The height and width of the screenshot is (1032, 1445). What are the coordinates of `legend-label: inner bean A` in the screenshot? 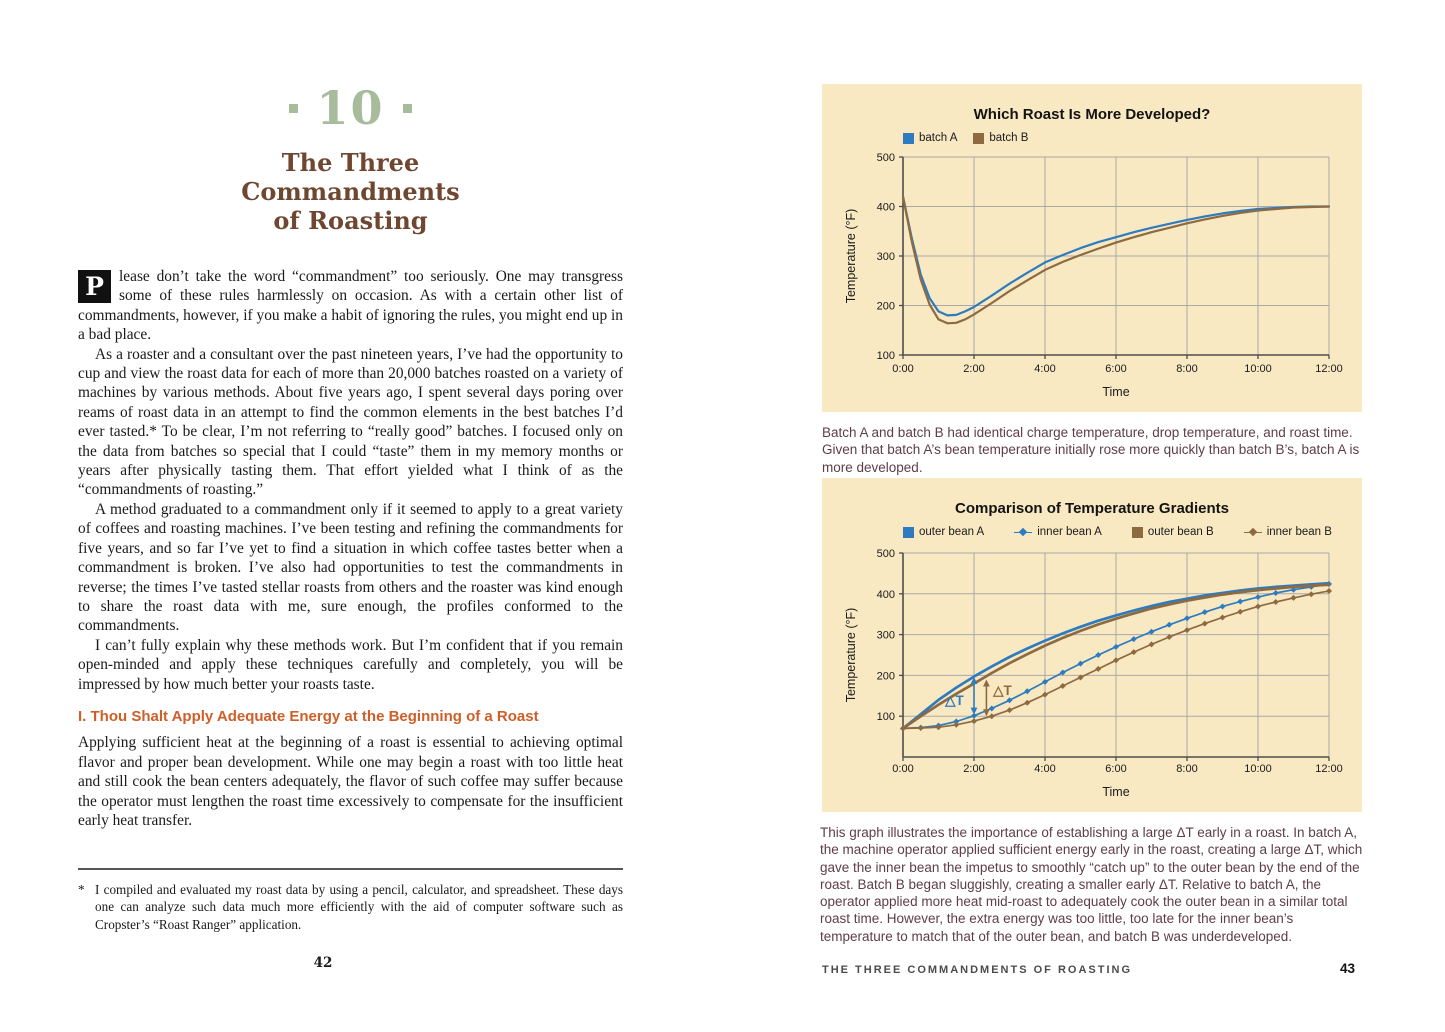 It's located at (1069, 532).